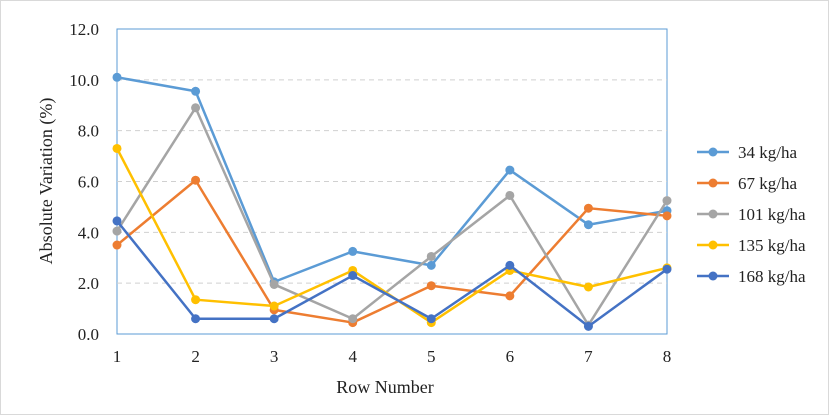 This screenshot has height=415, width=829. I want to click on y-tick-label: 6.0, so click(88, 182).